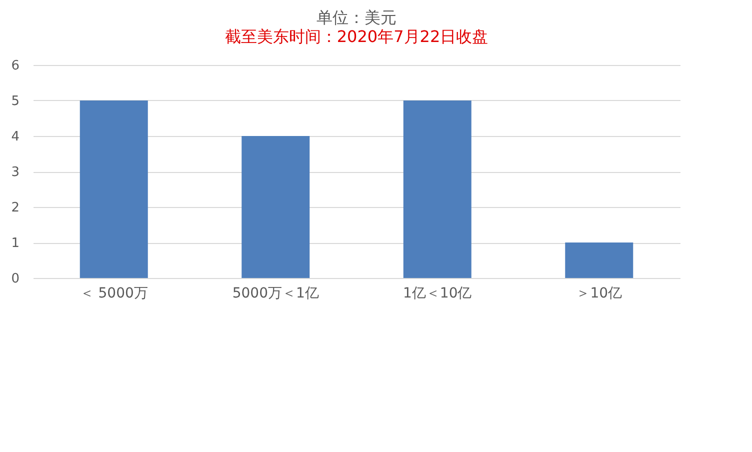 The height and width of the screenshot is (452, 752). Describe the element at coordinates (114, 294) in the screenshot. I see `x-tick-label: ＜ 5000万` at that location.